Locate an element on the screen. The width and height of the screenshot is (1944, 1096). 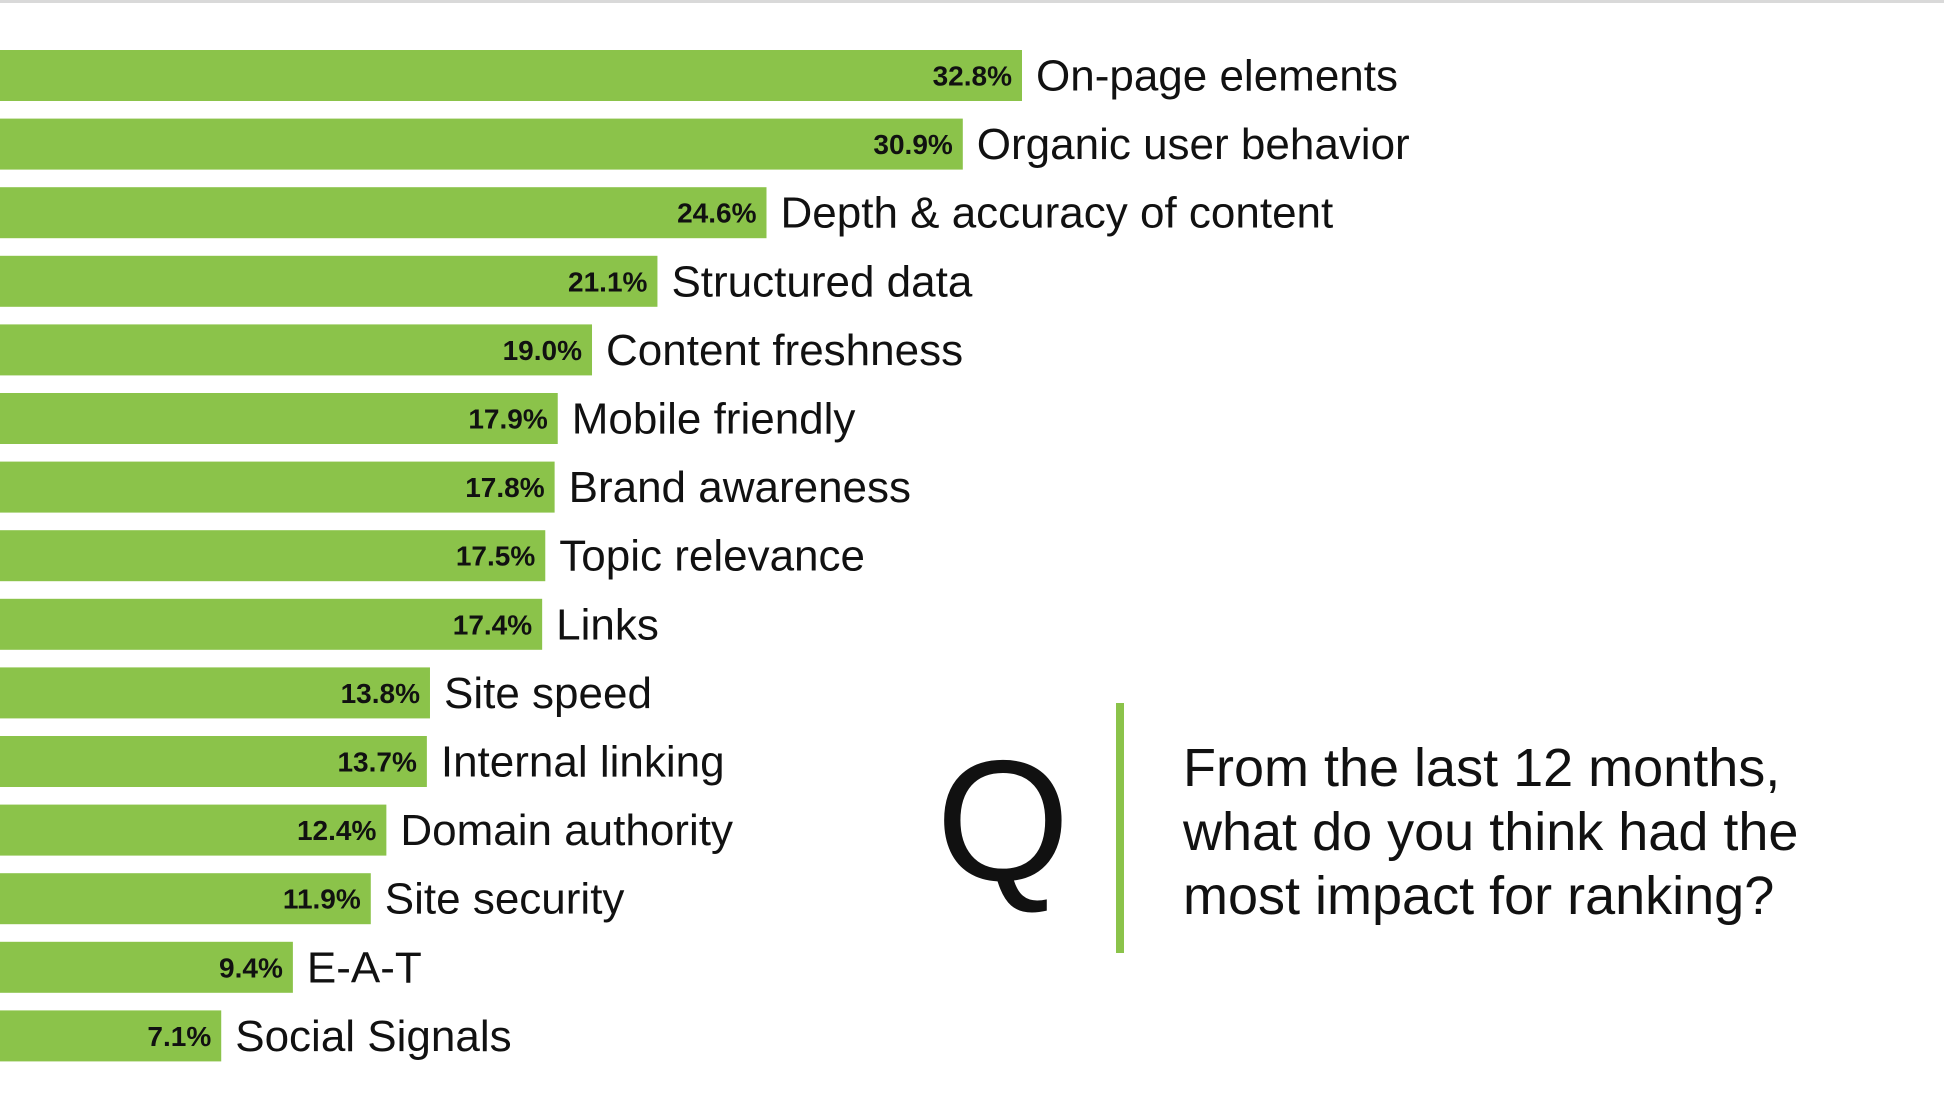
bar-value-label: 13.7% is located at coordinates (376, 762).